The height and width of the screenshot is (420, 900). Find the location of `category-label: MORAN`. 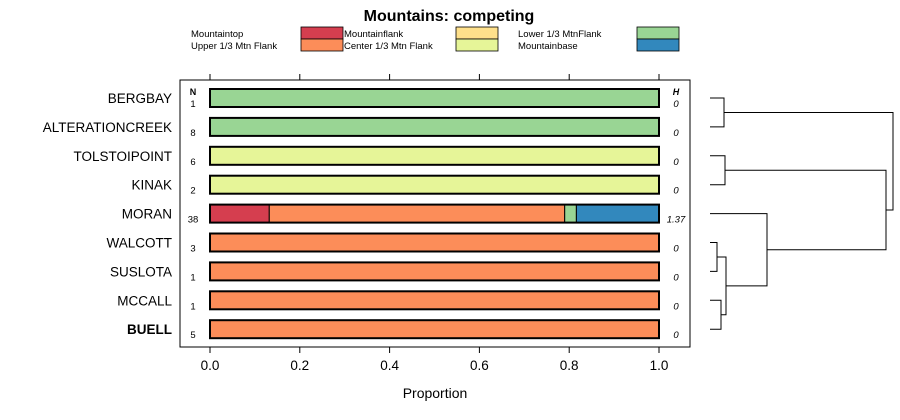

category-label: MORAN is located at coordinates (147, 214).